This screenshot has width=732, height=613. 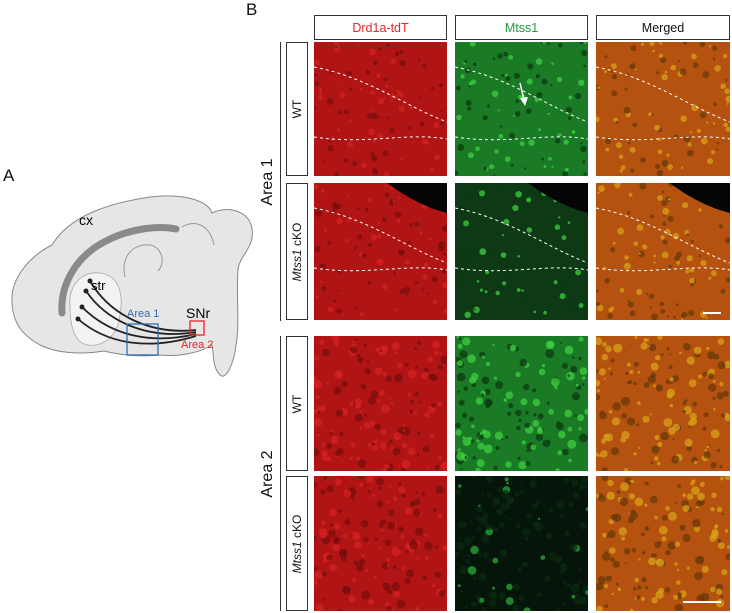 What do you see at coordinates (712, 313) in the screenshot?
I see `scale-bar-area1` at bounding box center [712, 313].